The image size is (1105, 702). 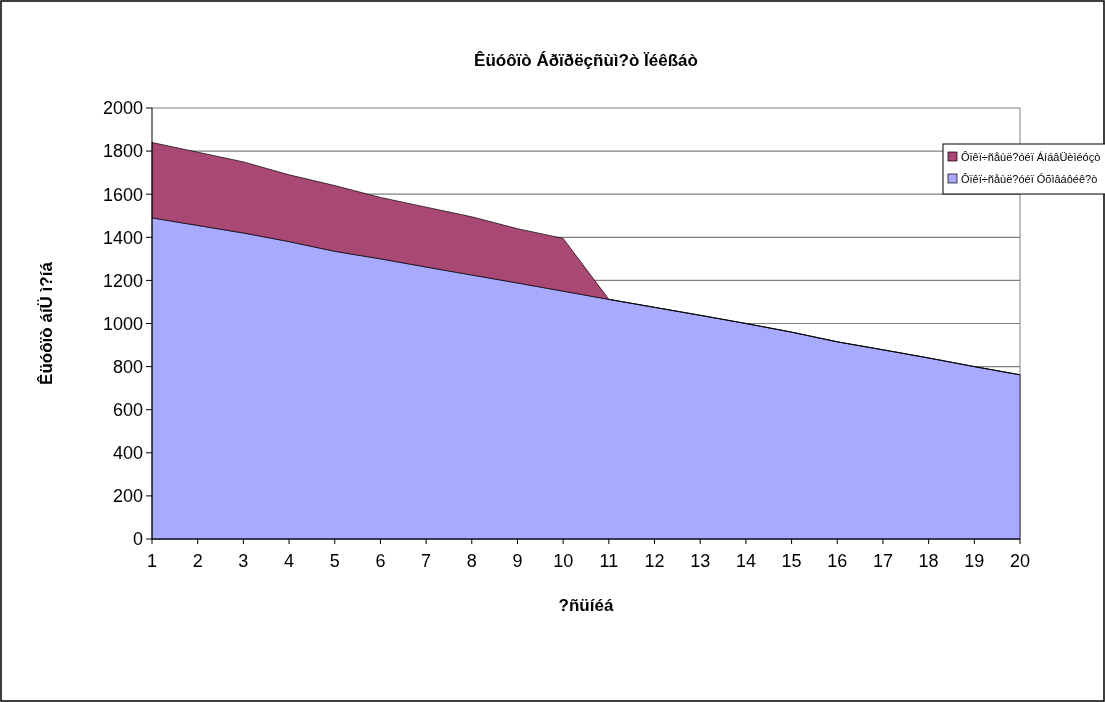 What do you see at coordinates (127, 410) in the screenshot?
I see `y-tick-label: 600` at bounding box center [127, 410].